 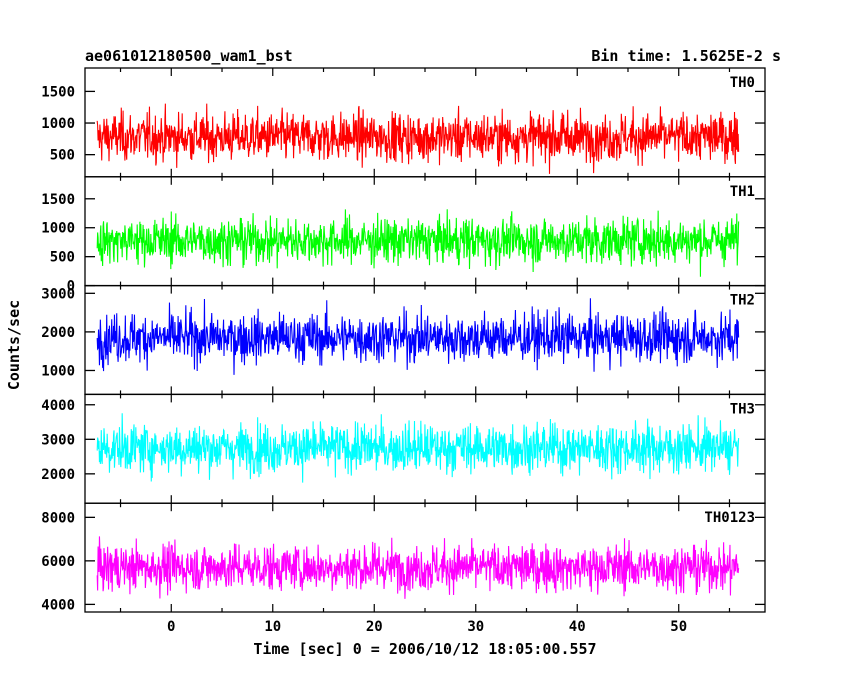 I want to click on x-axis-title: Time [sec] 0 = 2006/10/12 18:05:00.557, so click(x=424, y=649).